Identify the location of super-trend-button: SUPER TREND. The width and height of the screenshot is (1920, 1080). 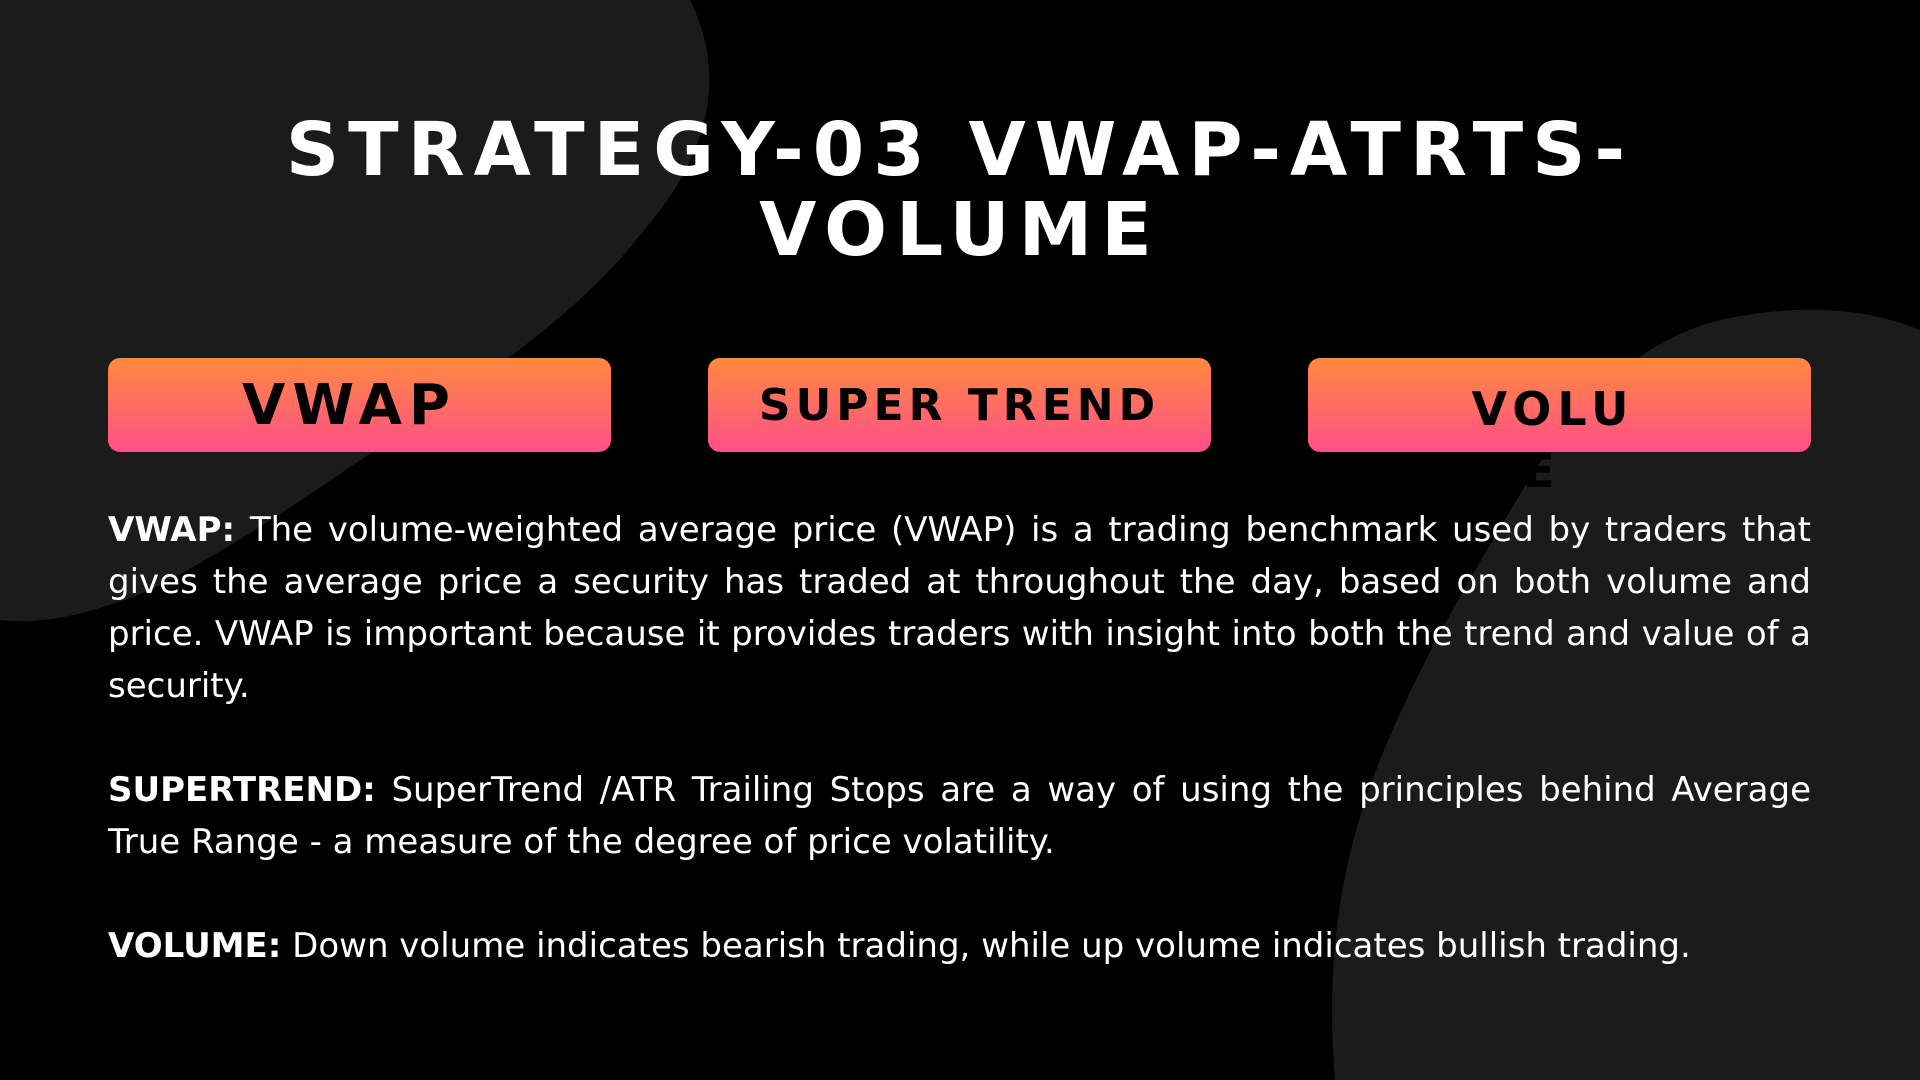
(959, 405).